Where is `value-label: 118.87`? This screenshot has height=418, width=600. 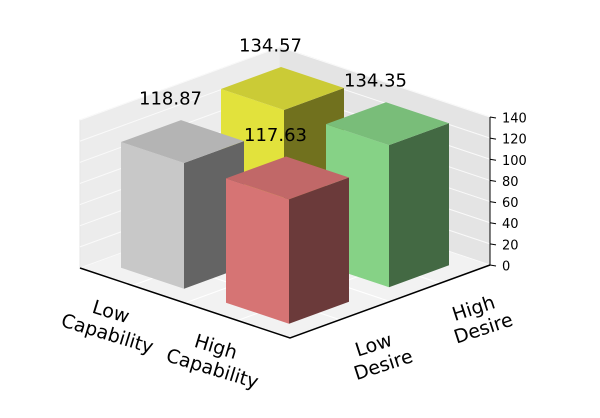 value-label: 118.87 is located at coordinates (170, 99).